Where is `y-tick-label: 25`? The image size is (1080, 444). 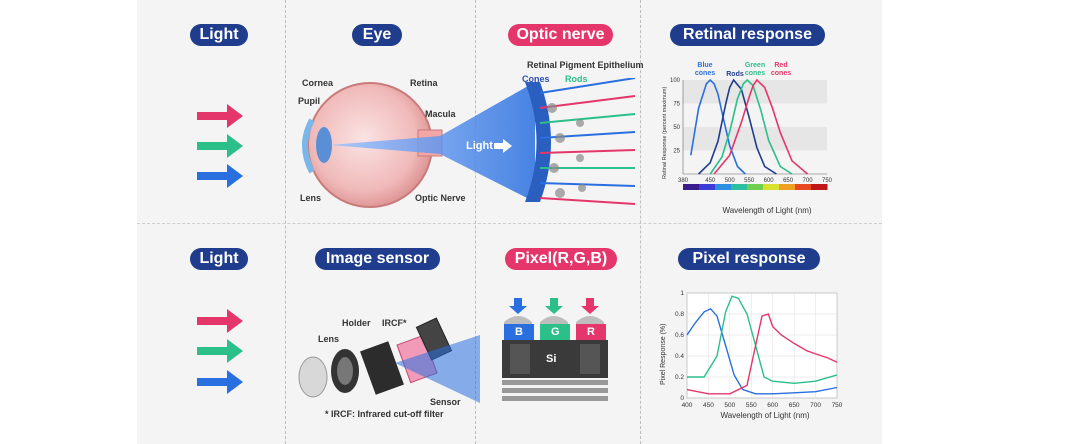 y-tick-label: 25 is located at coordinates (676, 152).